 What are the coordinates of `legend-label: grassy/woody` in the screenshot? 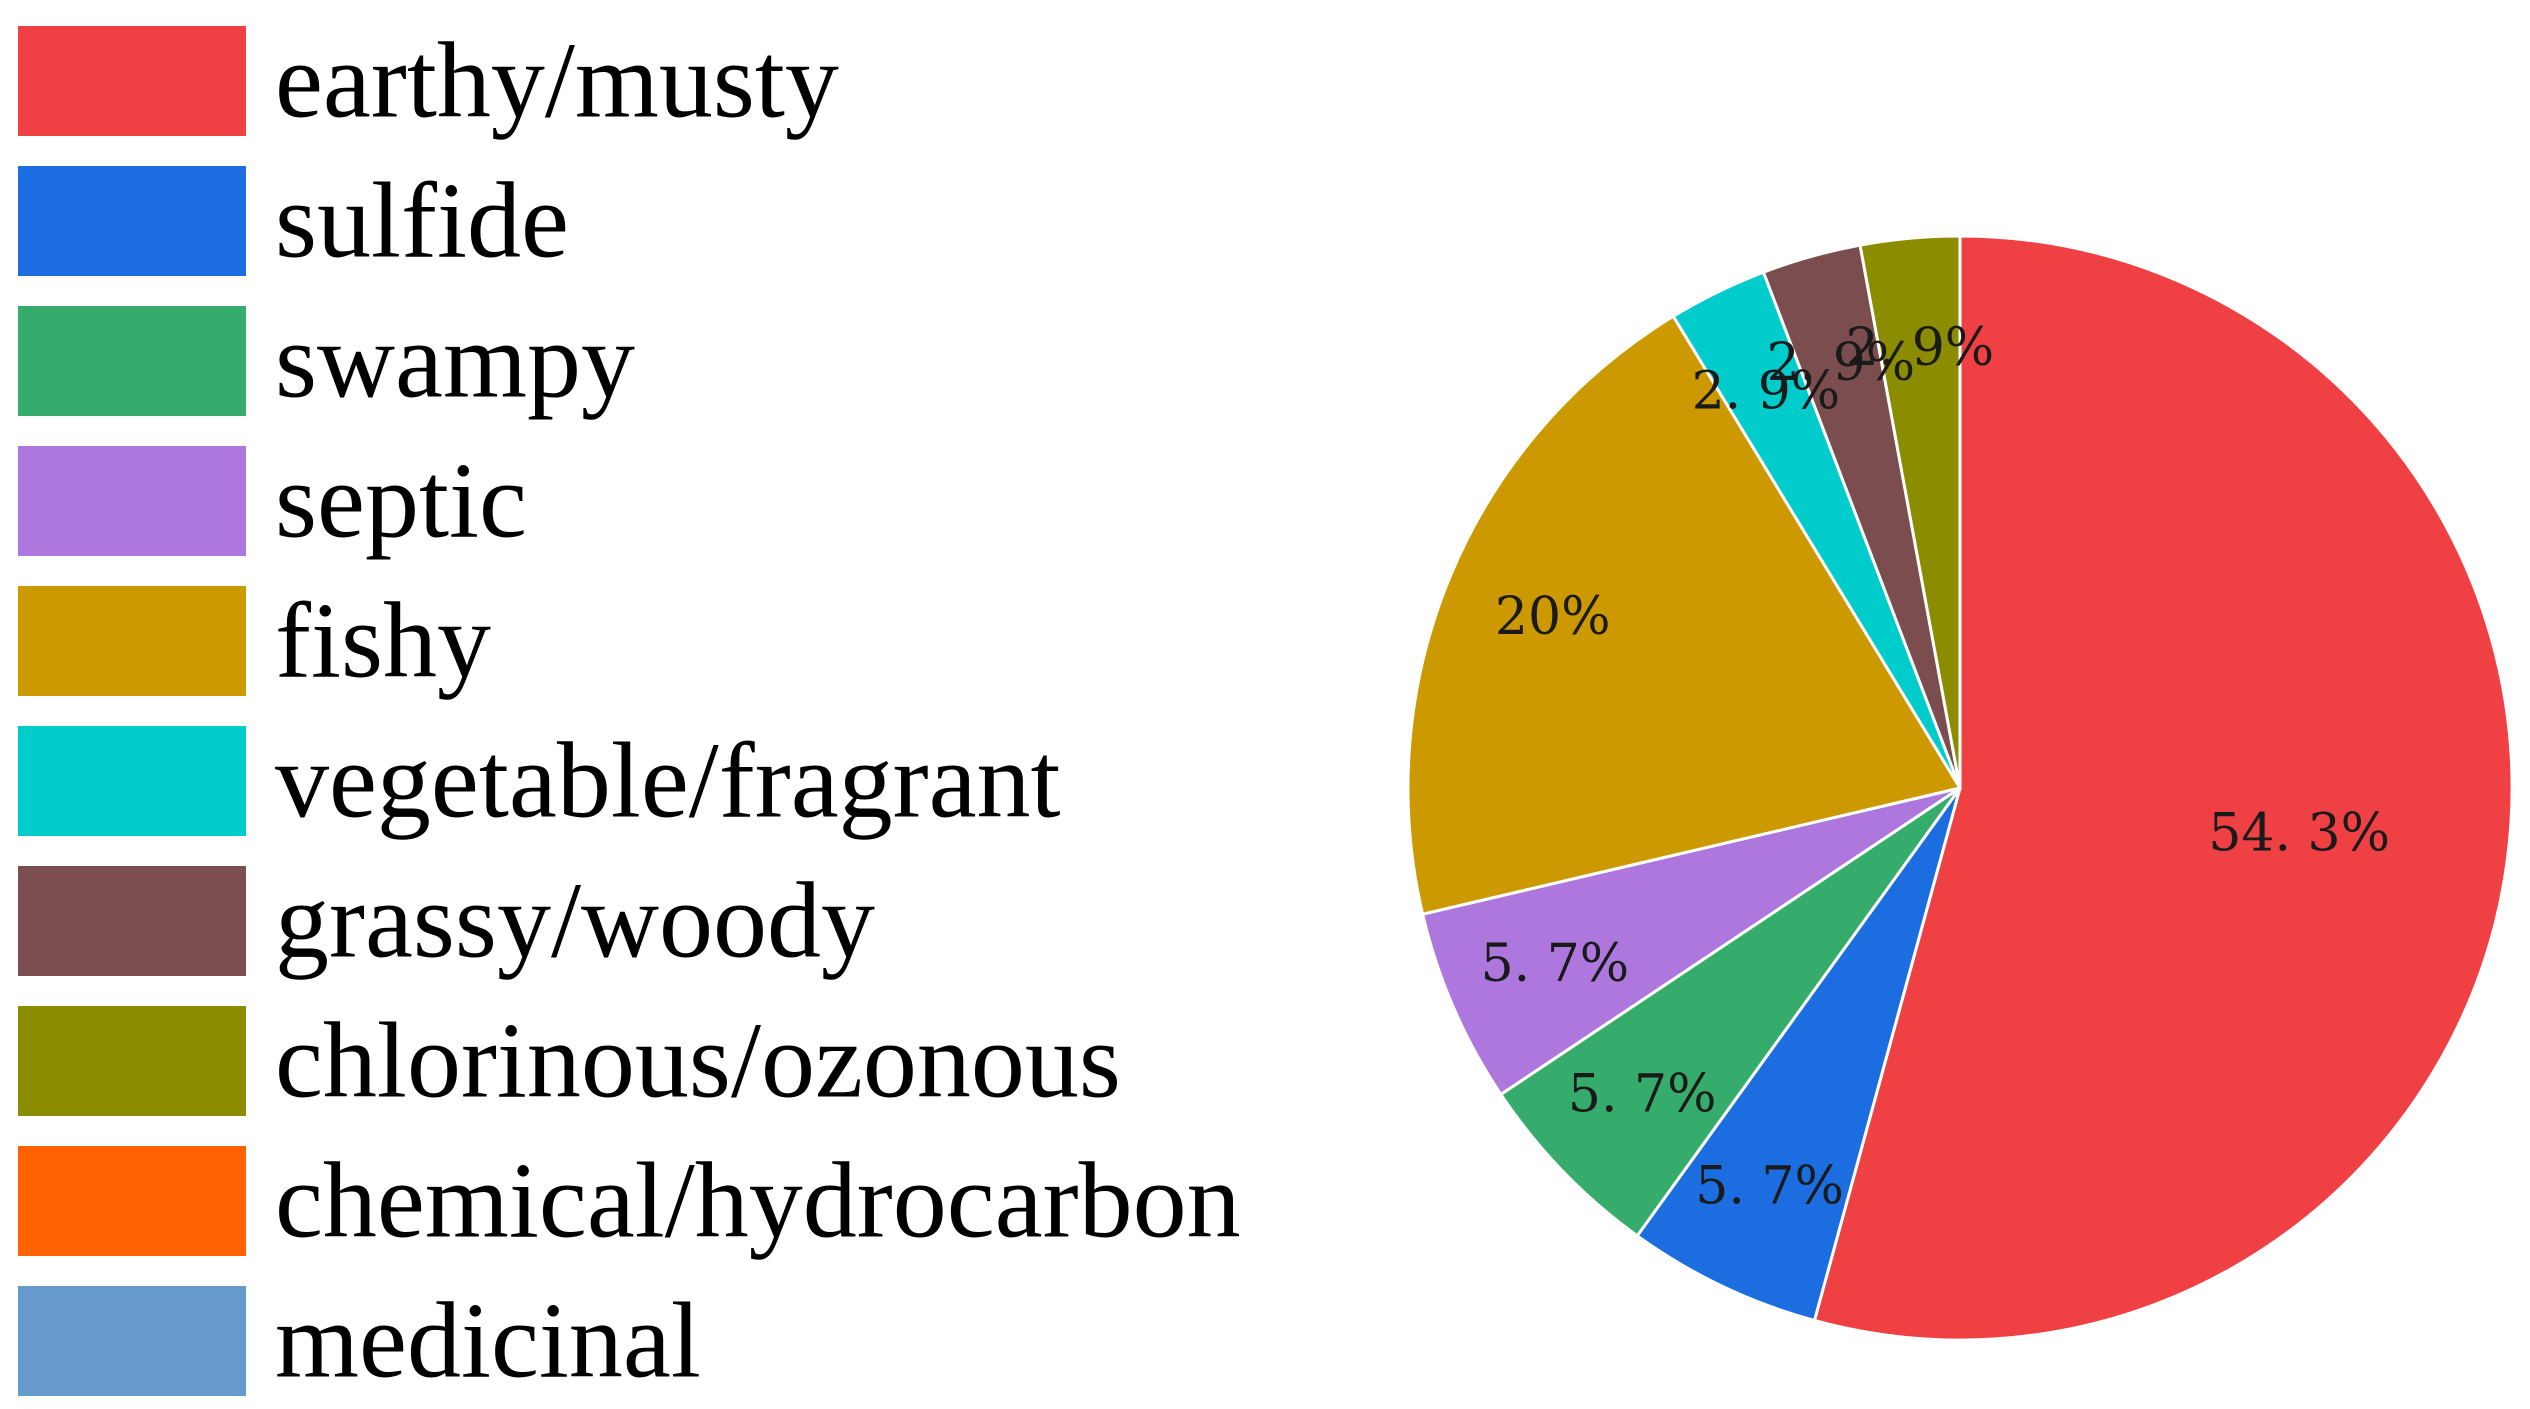 It's located at (575, 921).